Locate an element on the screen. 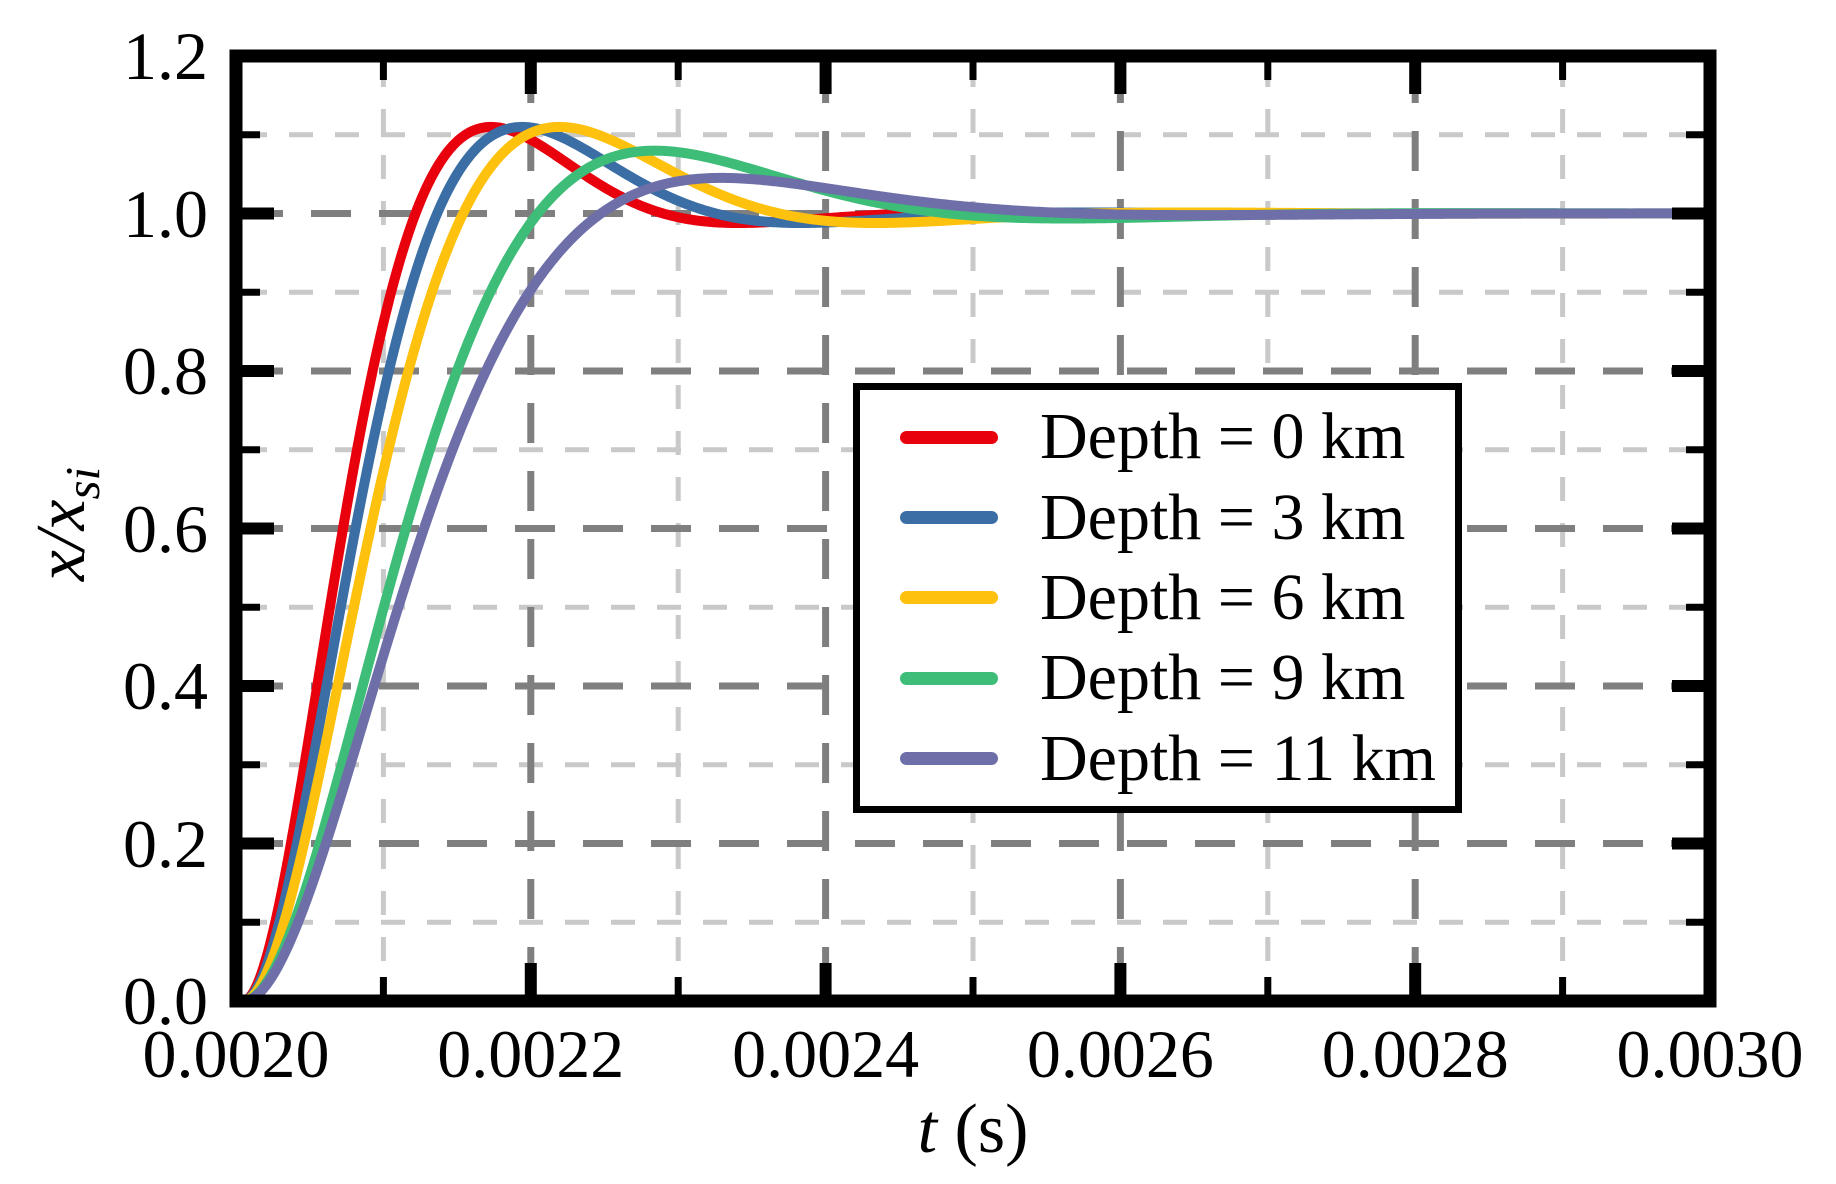  y-tick-label: 0.0 is located at coordinates (165, 1001).